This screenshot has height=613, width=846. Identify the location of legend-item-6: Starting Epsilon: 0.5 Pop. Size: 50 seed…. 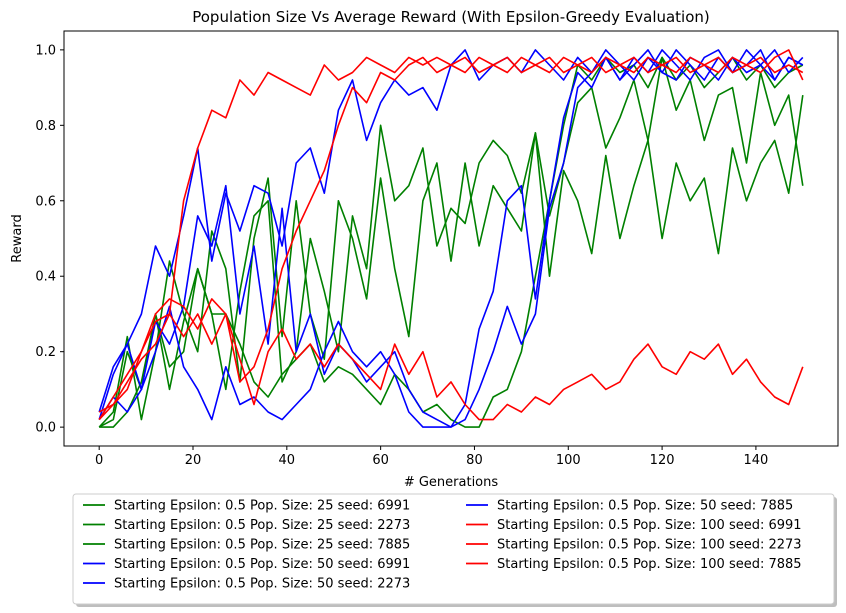
(629, 506).